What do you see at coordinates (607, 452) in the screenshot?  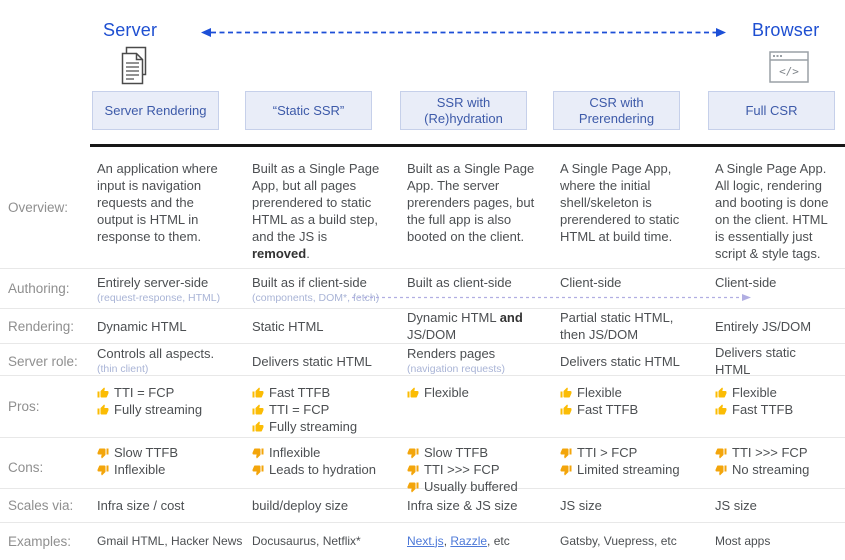 I see `con-text: TTI > FCP` at bounding box center [607, 452].